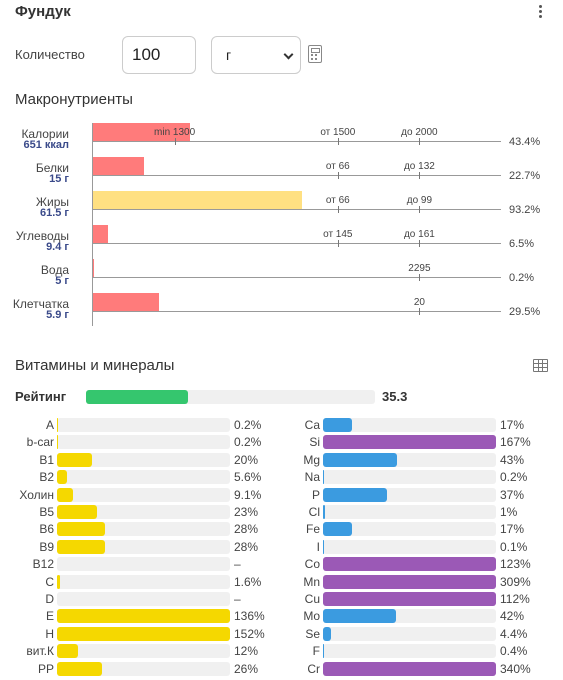 This screenshot has width=563, height=680. What do you see at coordinates (522, 244) in the screenshot?
I see `macro-percent: 6.5%` at bounding box center [522, 244].